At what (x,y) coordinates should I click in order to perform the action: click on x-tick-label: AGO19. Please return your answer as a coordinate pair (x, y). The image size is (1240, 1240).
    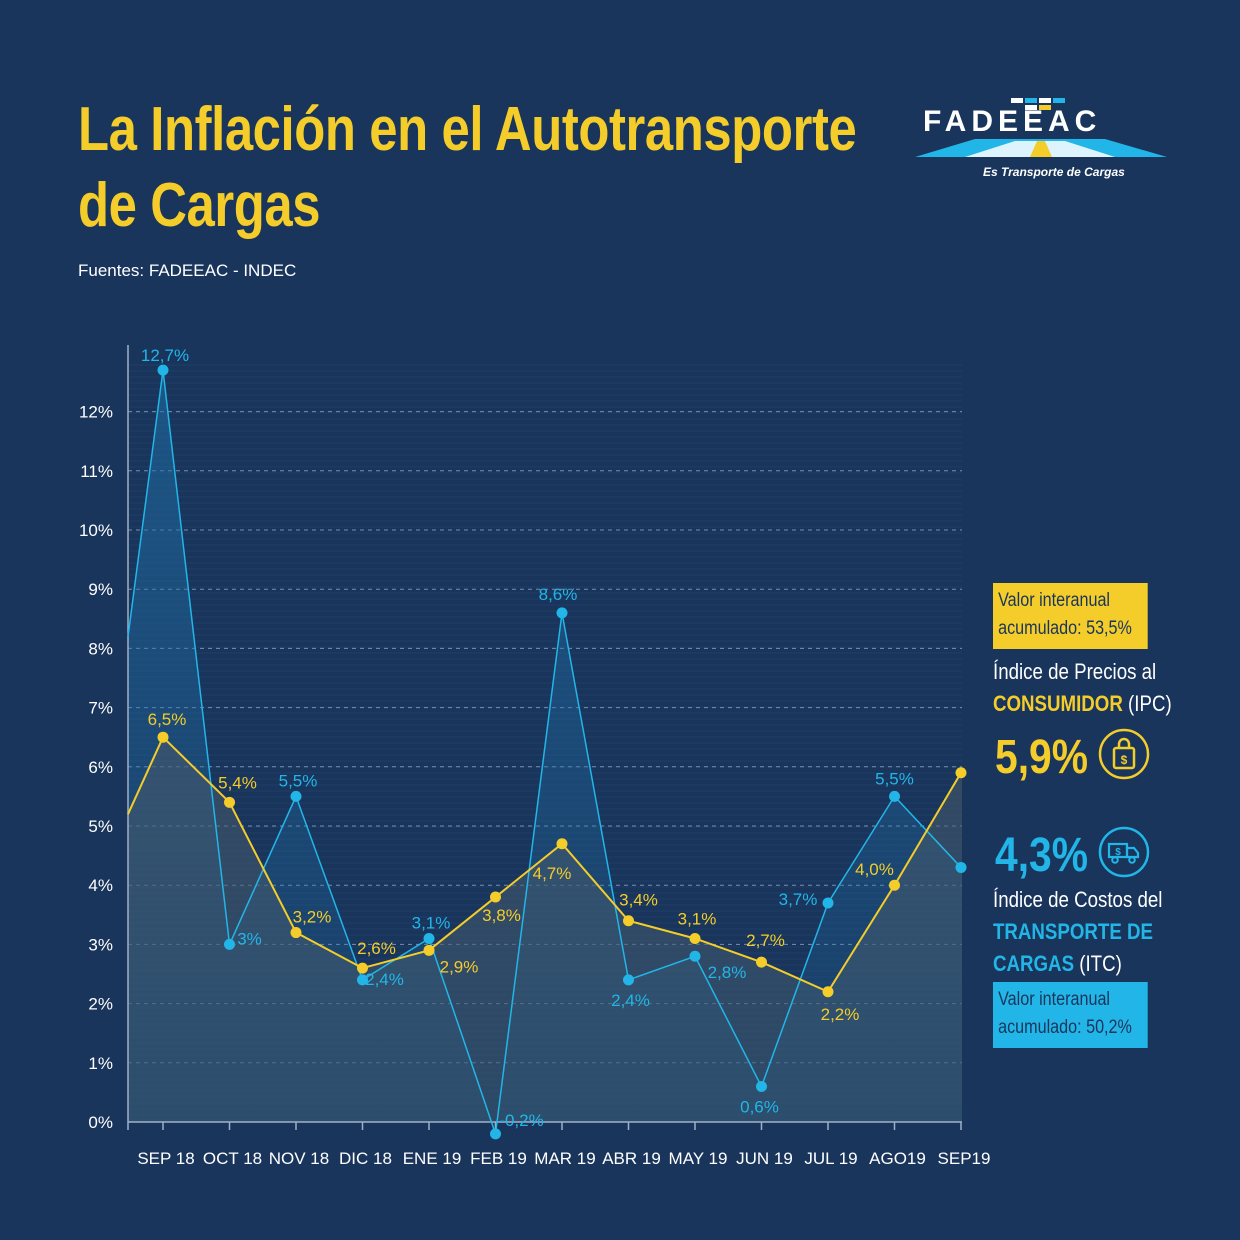
    Looking at the image, I should click on (897, 1158).